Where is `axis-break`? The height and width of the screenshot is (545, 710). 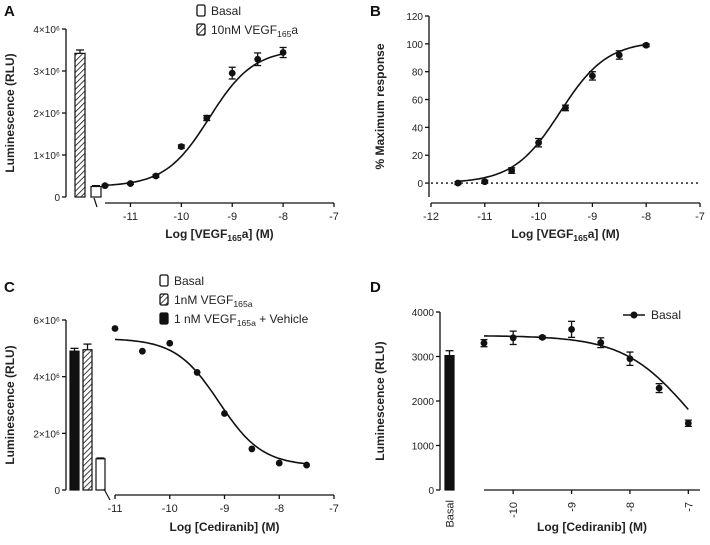
axis-break is located at coordinates (107, 494).